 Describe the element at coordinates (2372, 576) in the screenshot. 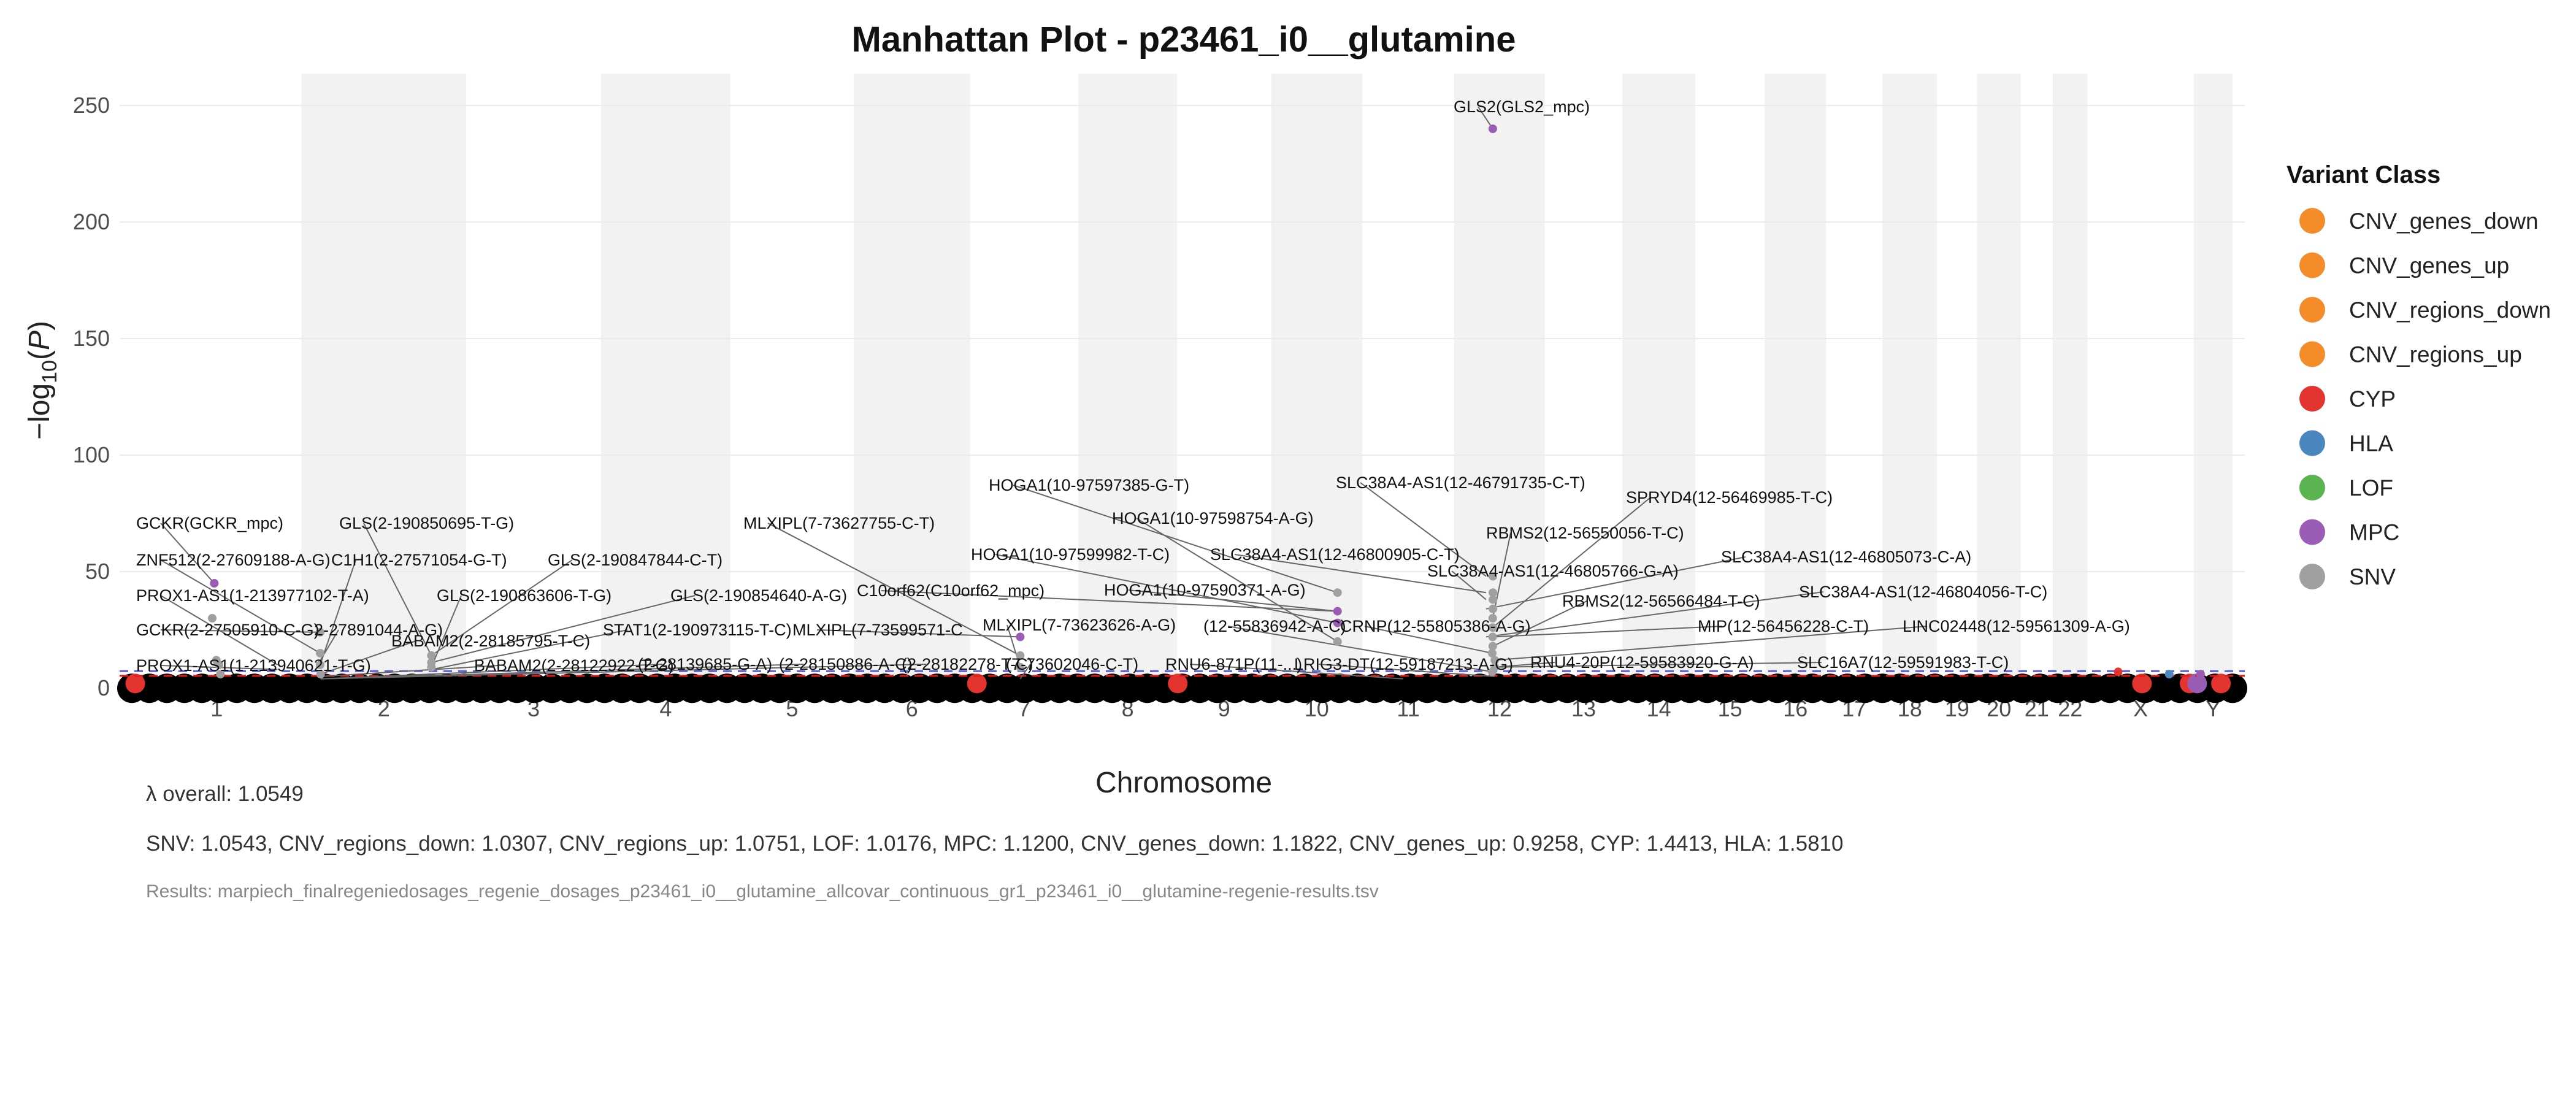

I see `legend-label: SNV` at that location.